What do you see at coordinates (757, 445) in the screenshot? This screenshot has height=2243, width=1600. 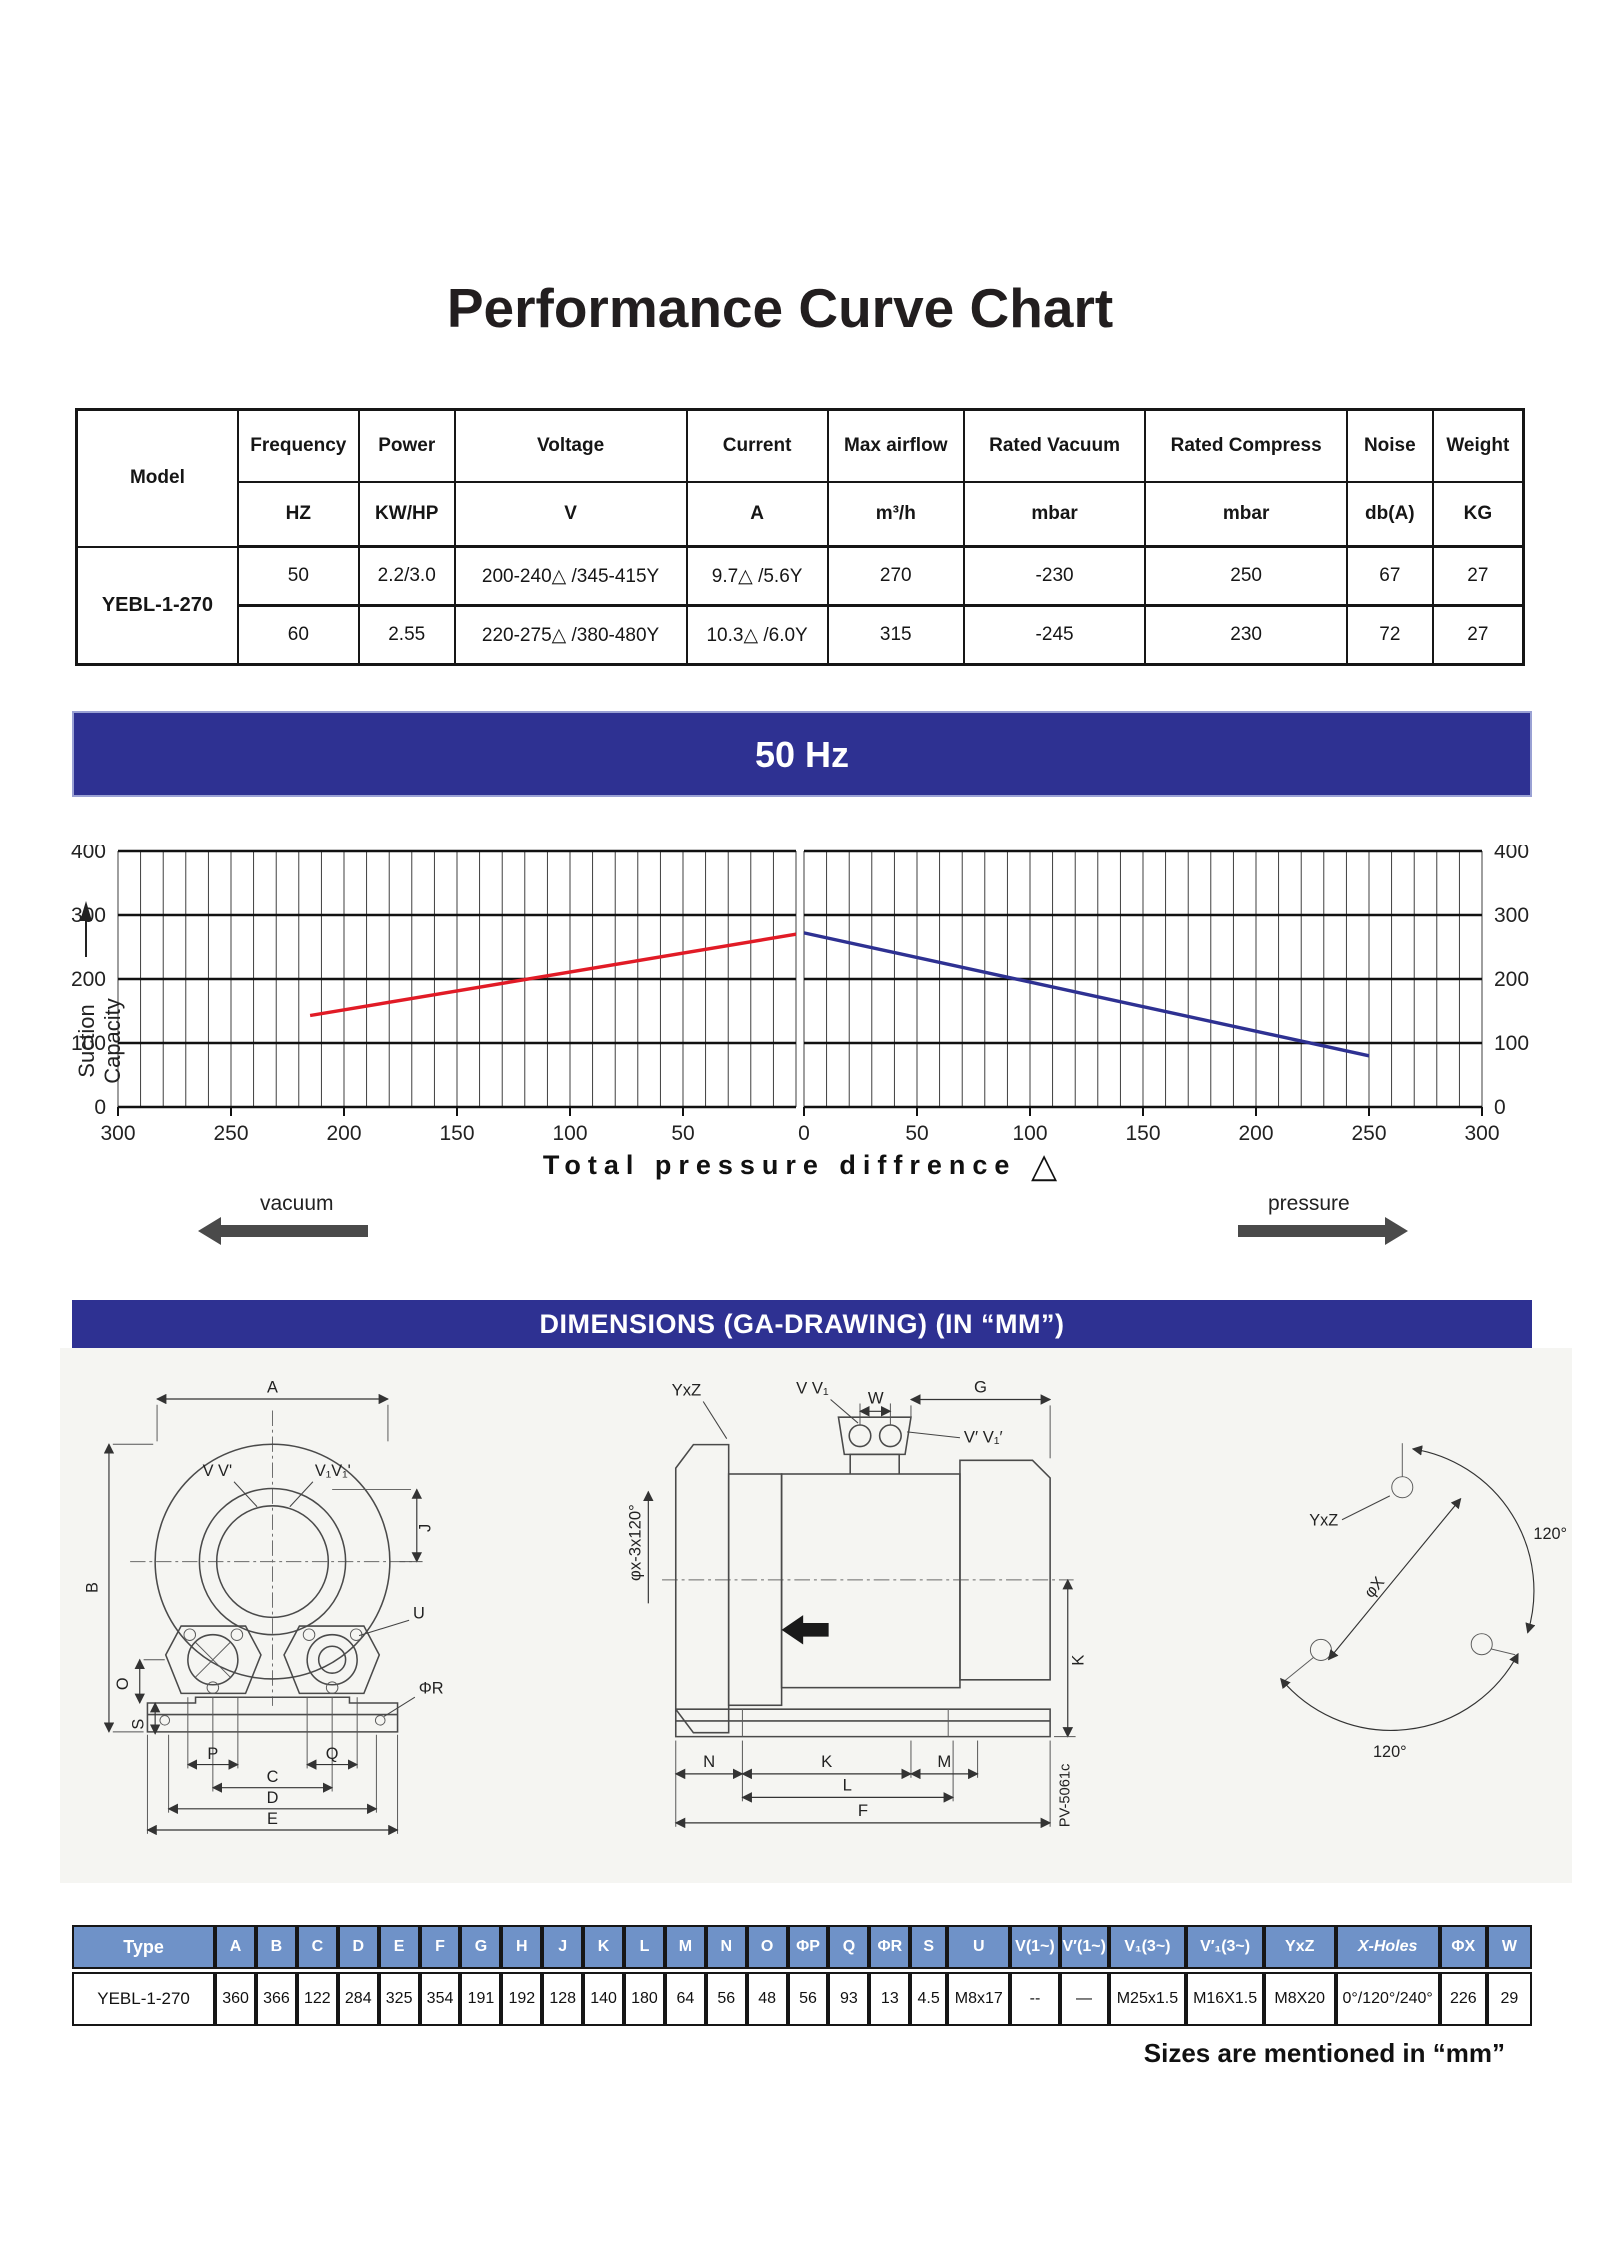 I see `spec-header-cell: Current` at bounding box center [757, 445].